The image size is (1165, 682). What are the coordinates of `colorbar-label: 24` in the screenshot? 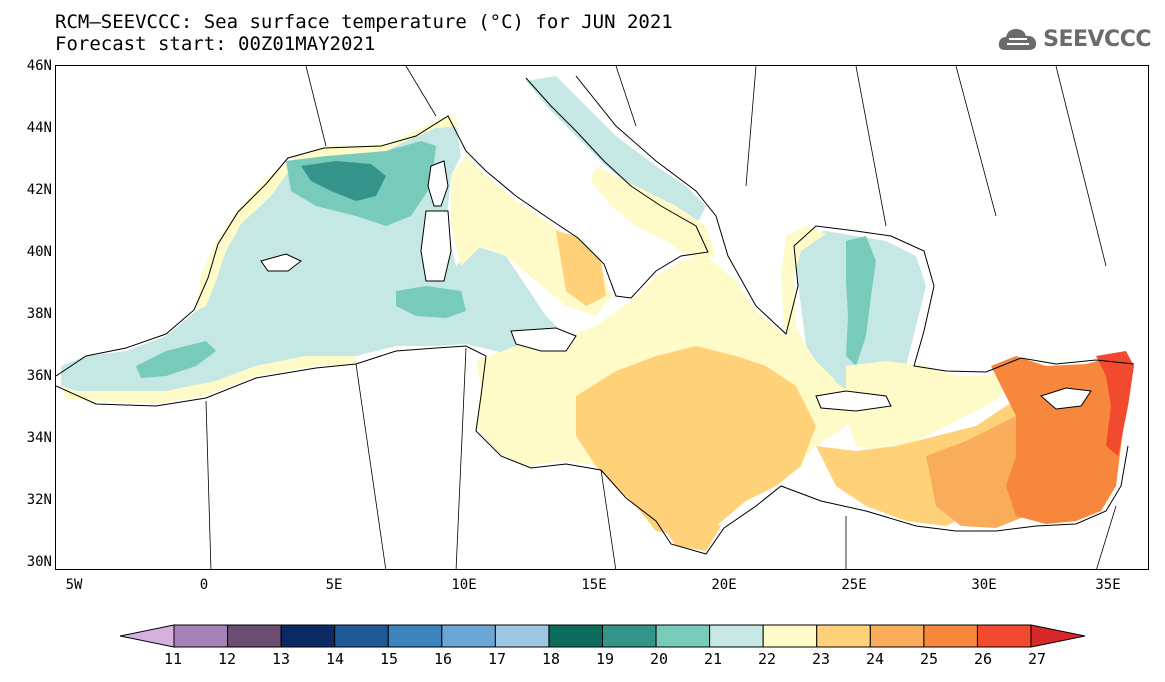 It's located at (875, 659).